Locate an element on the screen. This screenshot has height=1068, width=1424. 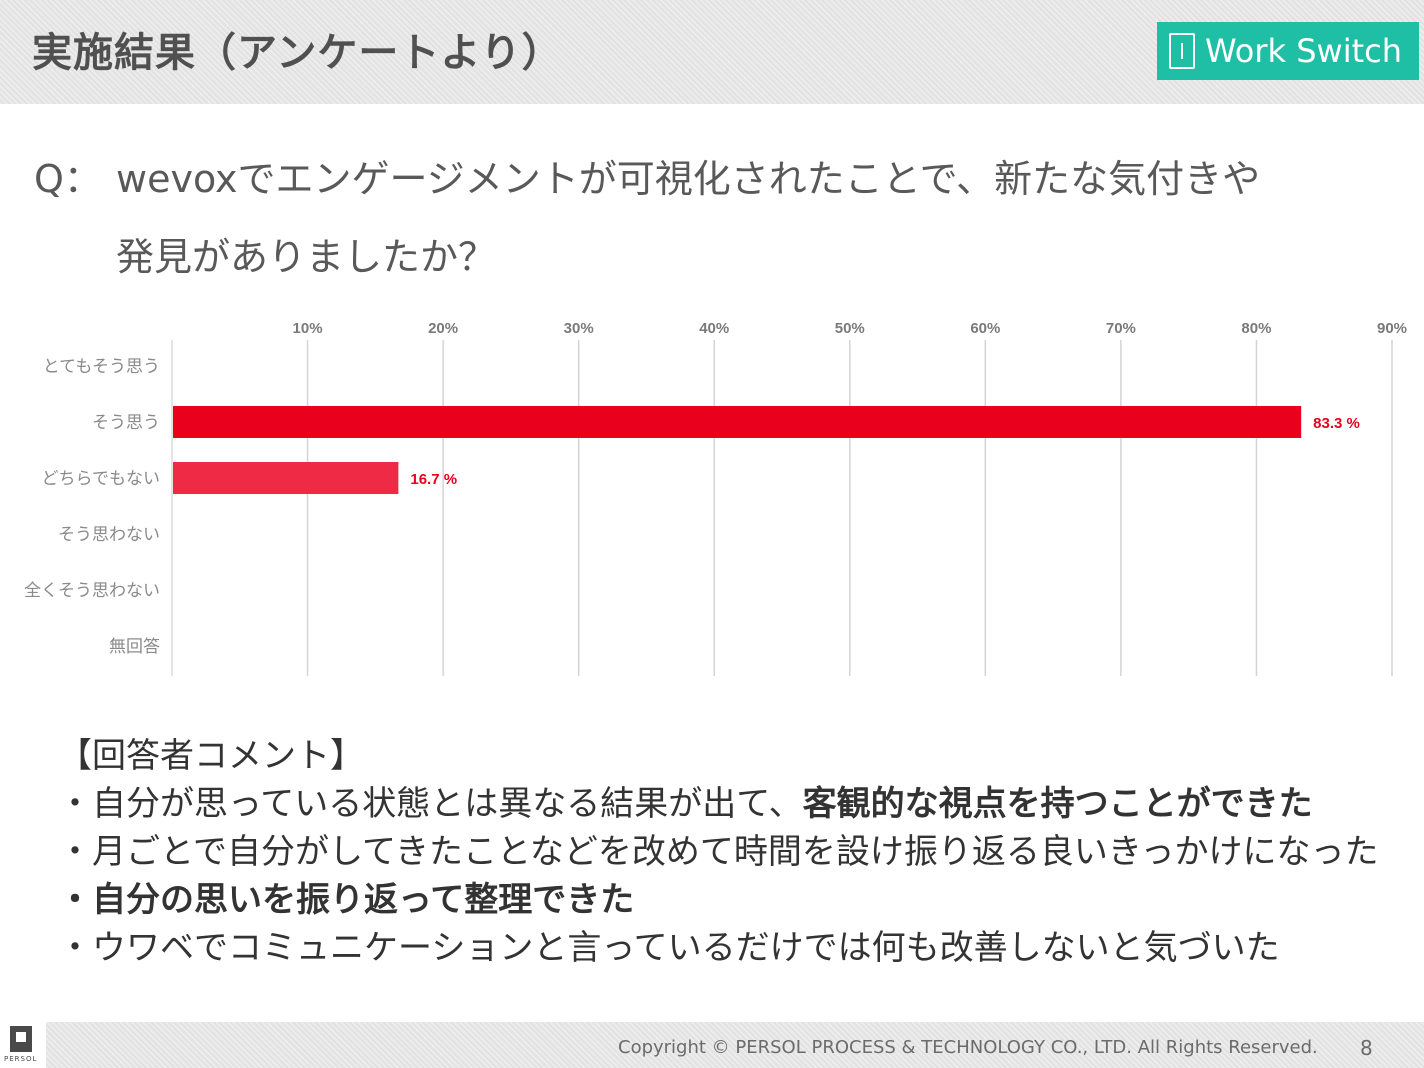
persol-logo: PERSOL is located at coordinates (22, 1046).